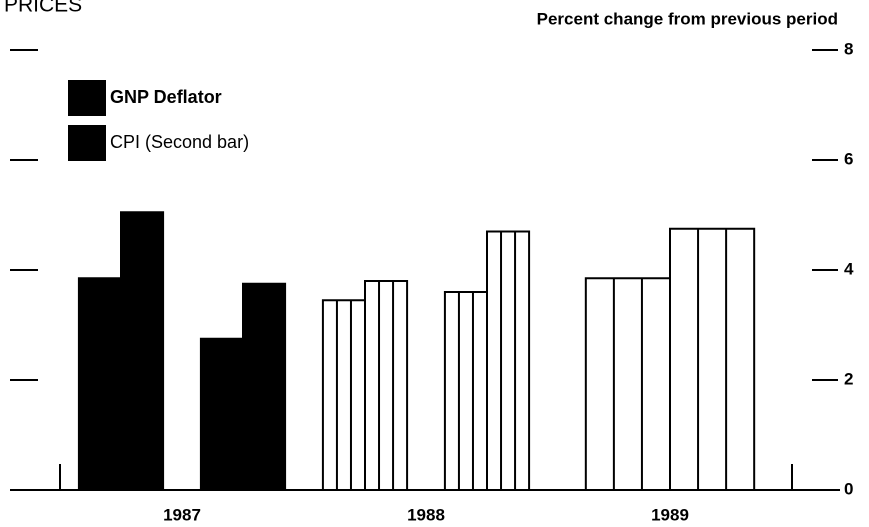 The height and width of the screenshot is (527, 869). Describe the element at coordinates (43, 8) in the screenshot. I see `chart-title: PRICES` at that location.